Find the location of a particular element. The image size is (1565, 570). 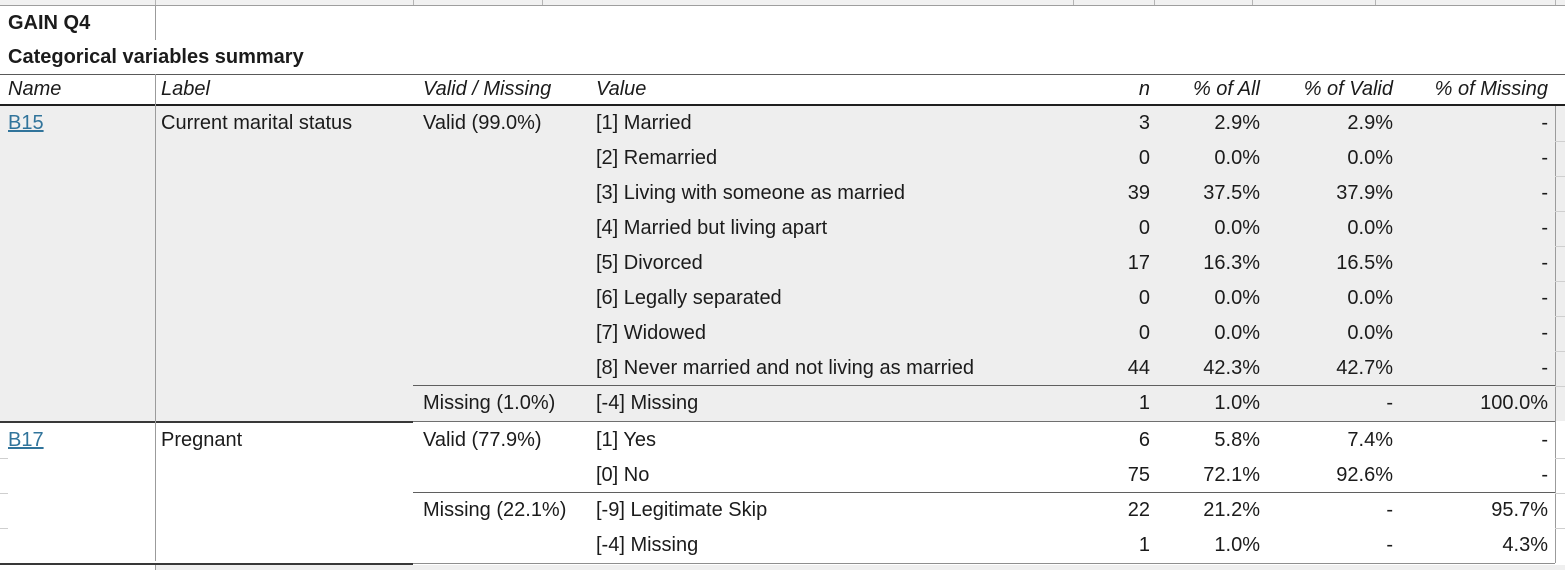

cell-value: [6] Legally separated is located at coordinates (689, 298).